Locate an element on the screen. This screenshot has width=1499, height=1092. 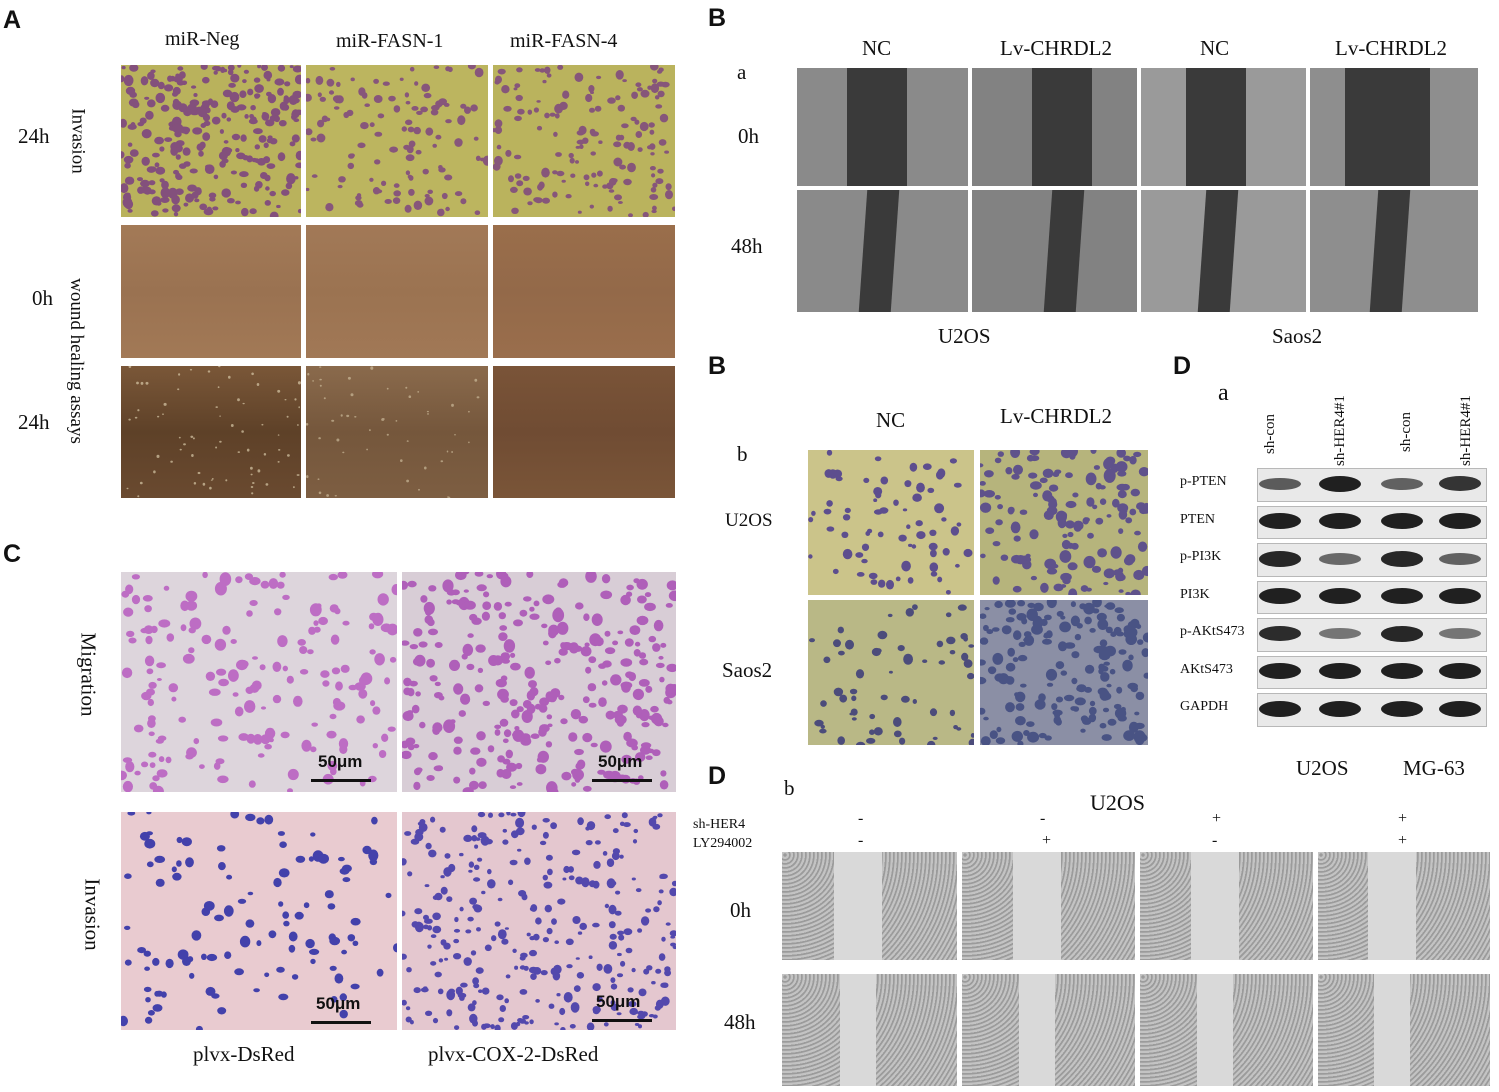
wound-24h-image-mir-neg is located at coordinates (211, 432).